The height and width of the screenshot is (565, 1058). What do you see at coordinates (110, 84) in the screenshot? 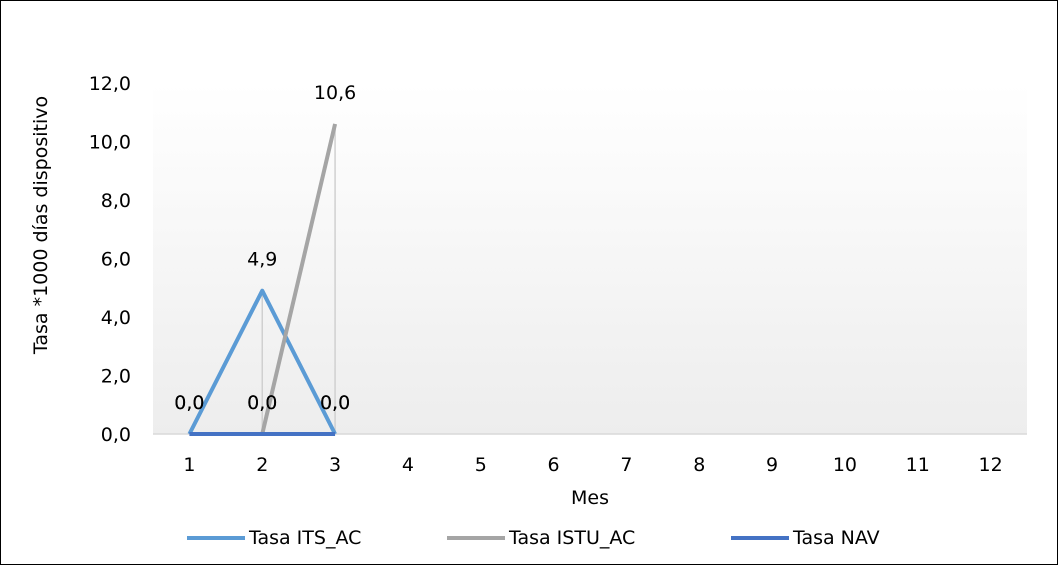
I see `y-tick-label: 12,0` at bounding box center [110, 84].